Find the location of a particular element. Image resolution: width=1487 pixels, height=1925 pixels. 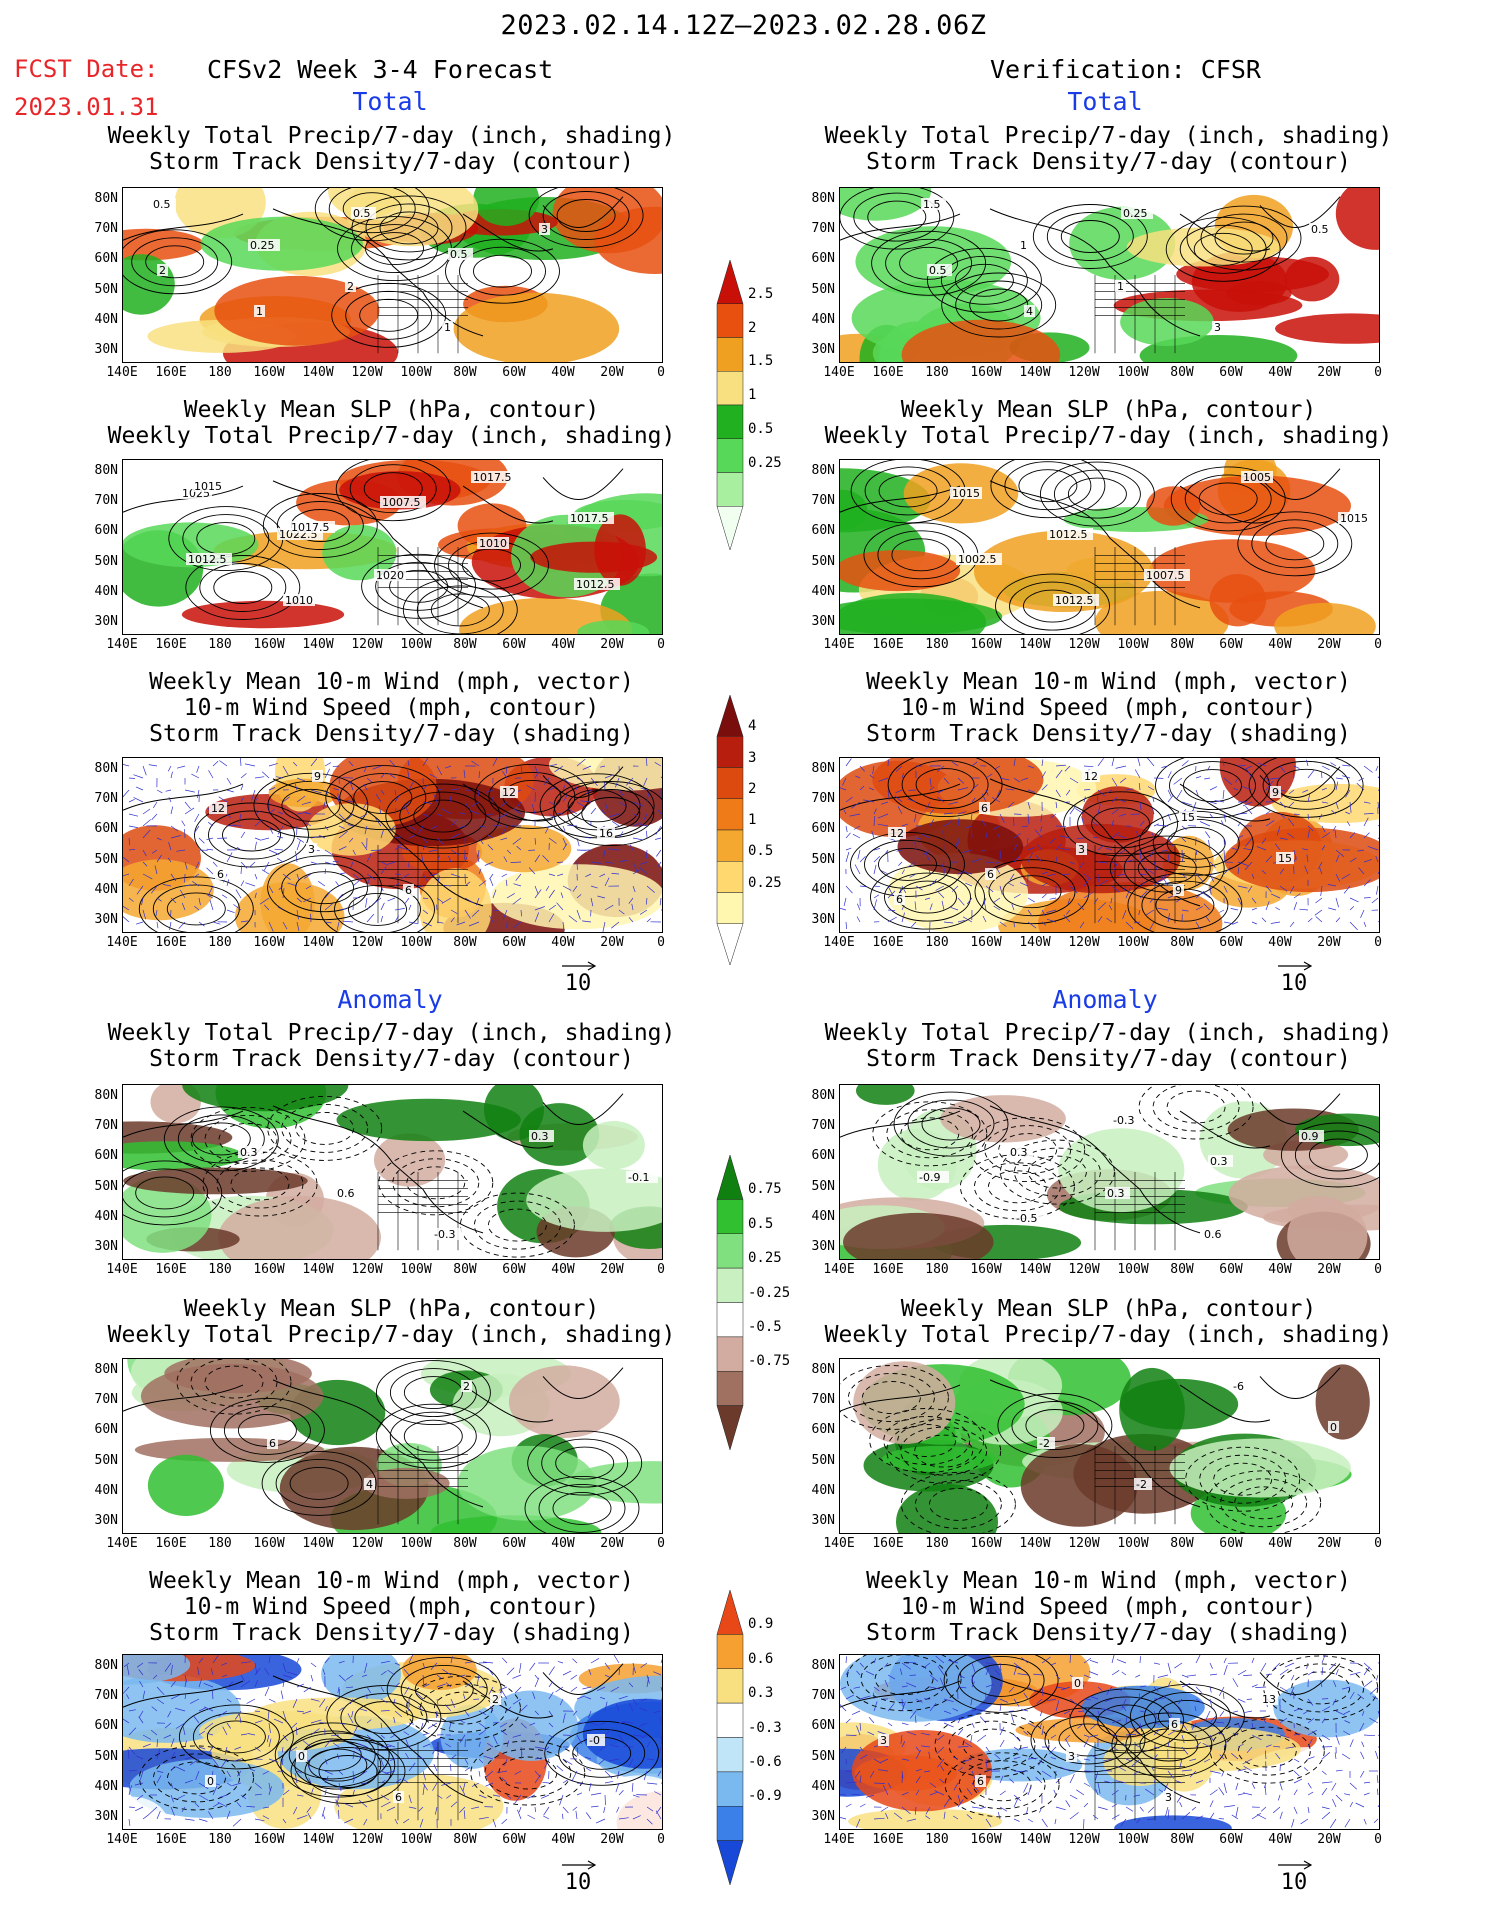

contour-label: 1015 is located at coordinates (966, 493).